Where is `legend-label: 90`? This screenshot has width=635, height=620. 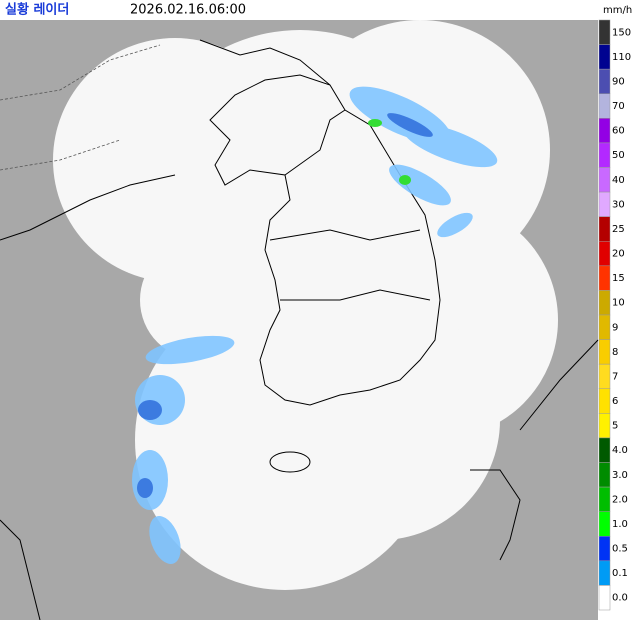 legend-label: 90 is located at coordinates (618, 81).